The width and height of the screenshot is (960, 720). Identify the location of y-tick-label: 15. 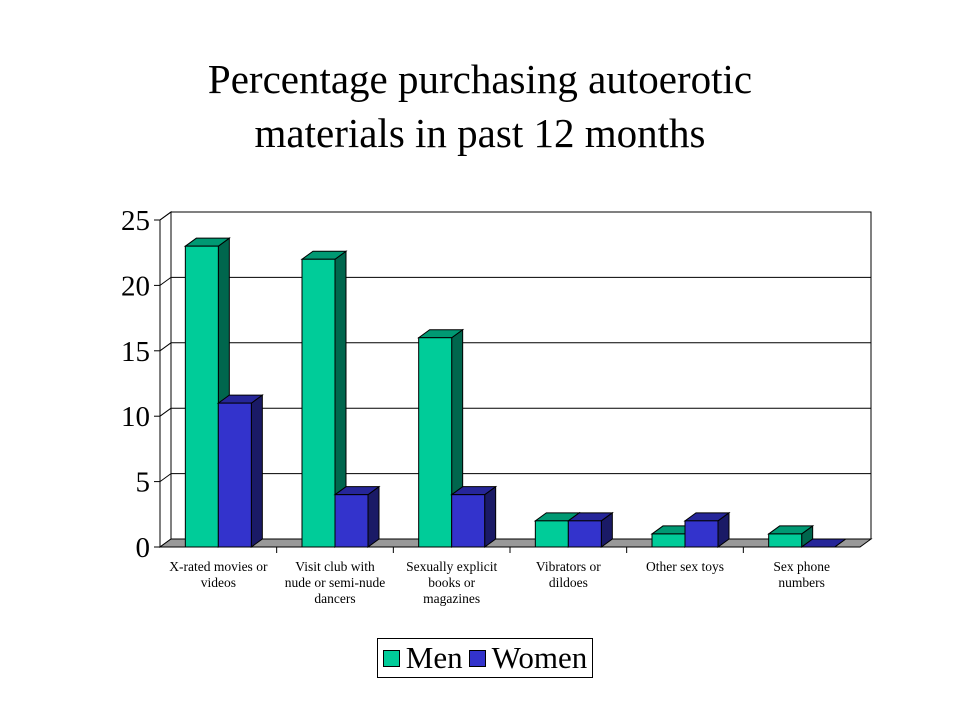
(135, 352).